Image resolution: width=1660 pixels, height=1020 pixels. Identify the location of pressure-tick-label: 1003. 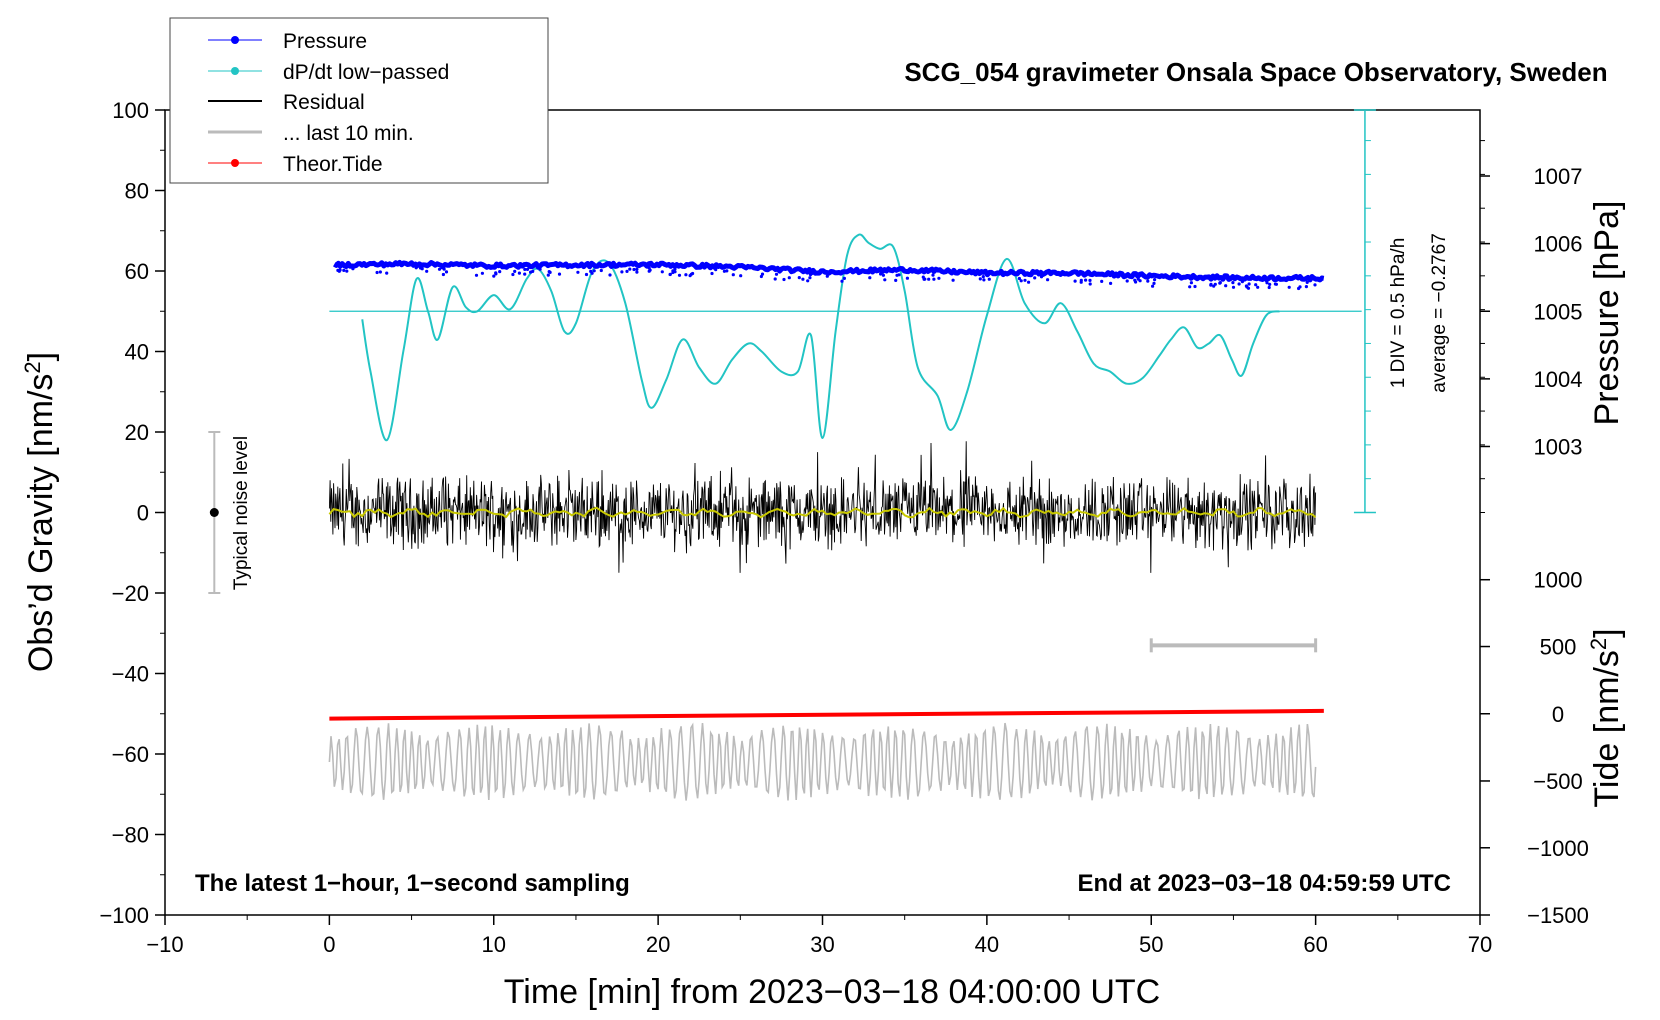
(1558, 446).